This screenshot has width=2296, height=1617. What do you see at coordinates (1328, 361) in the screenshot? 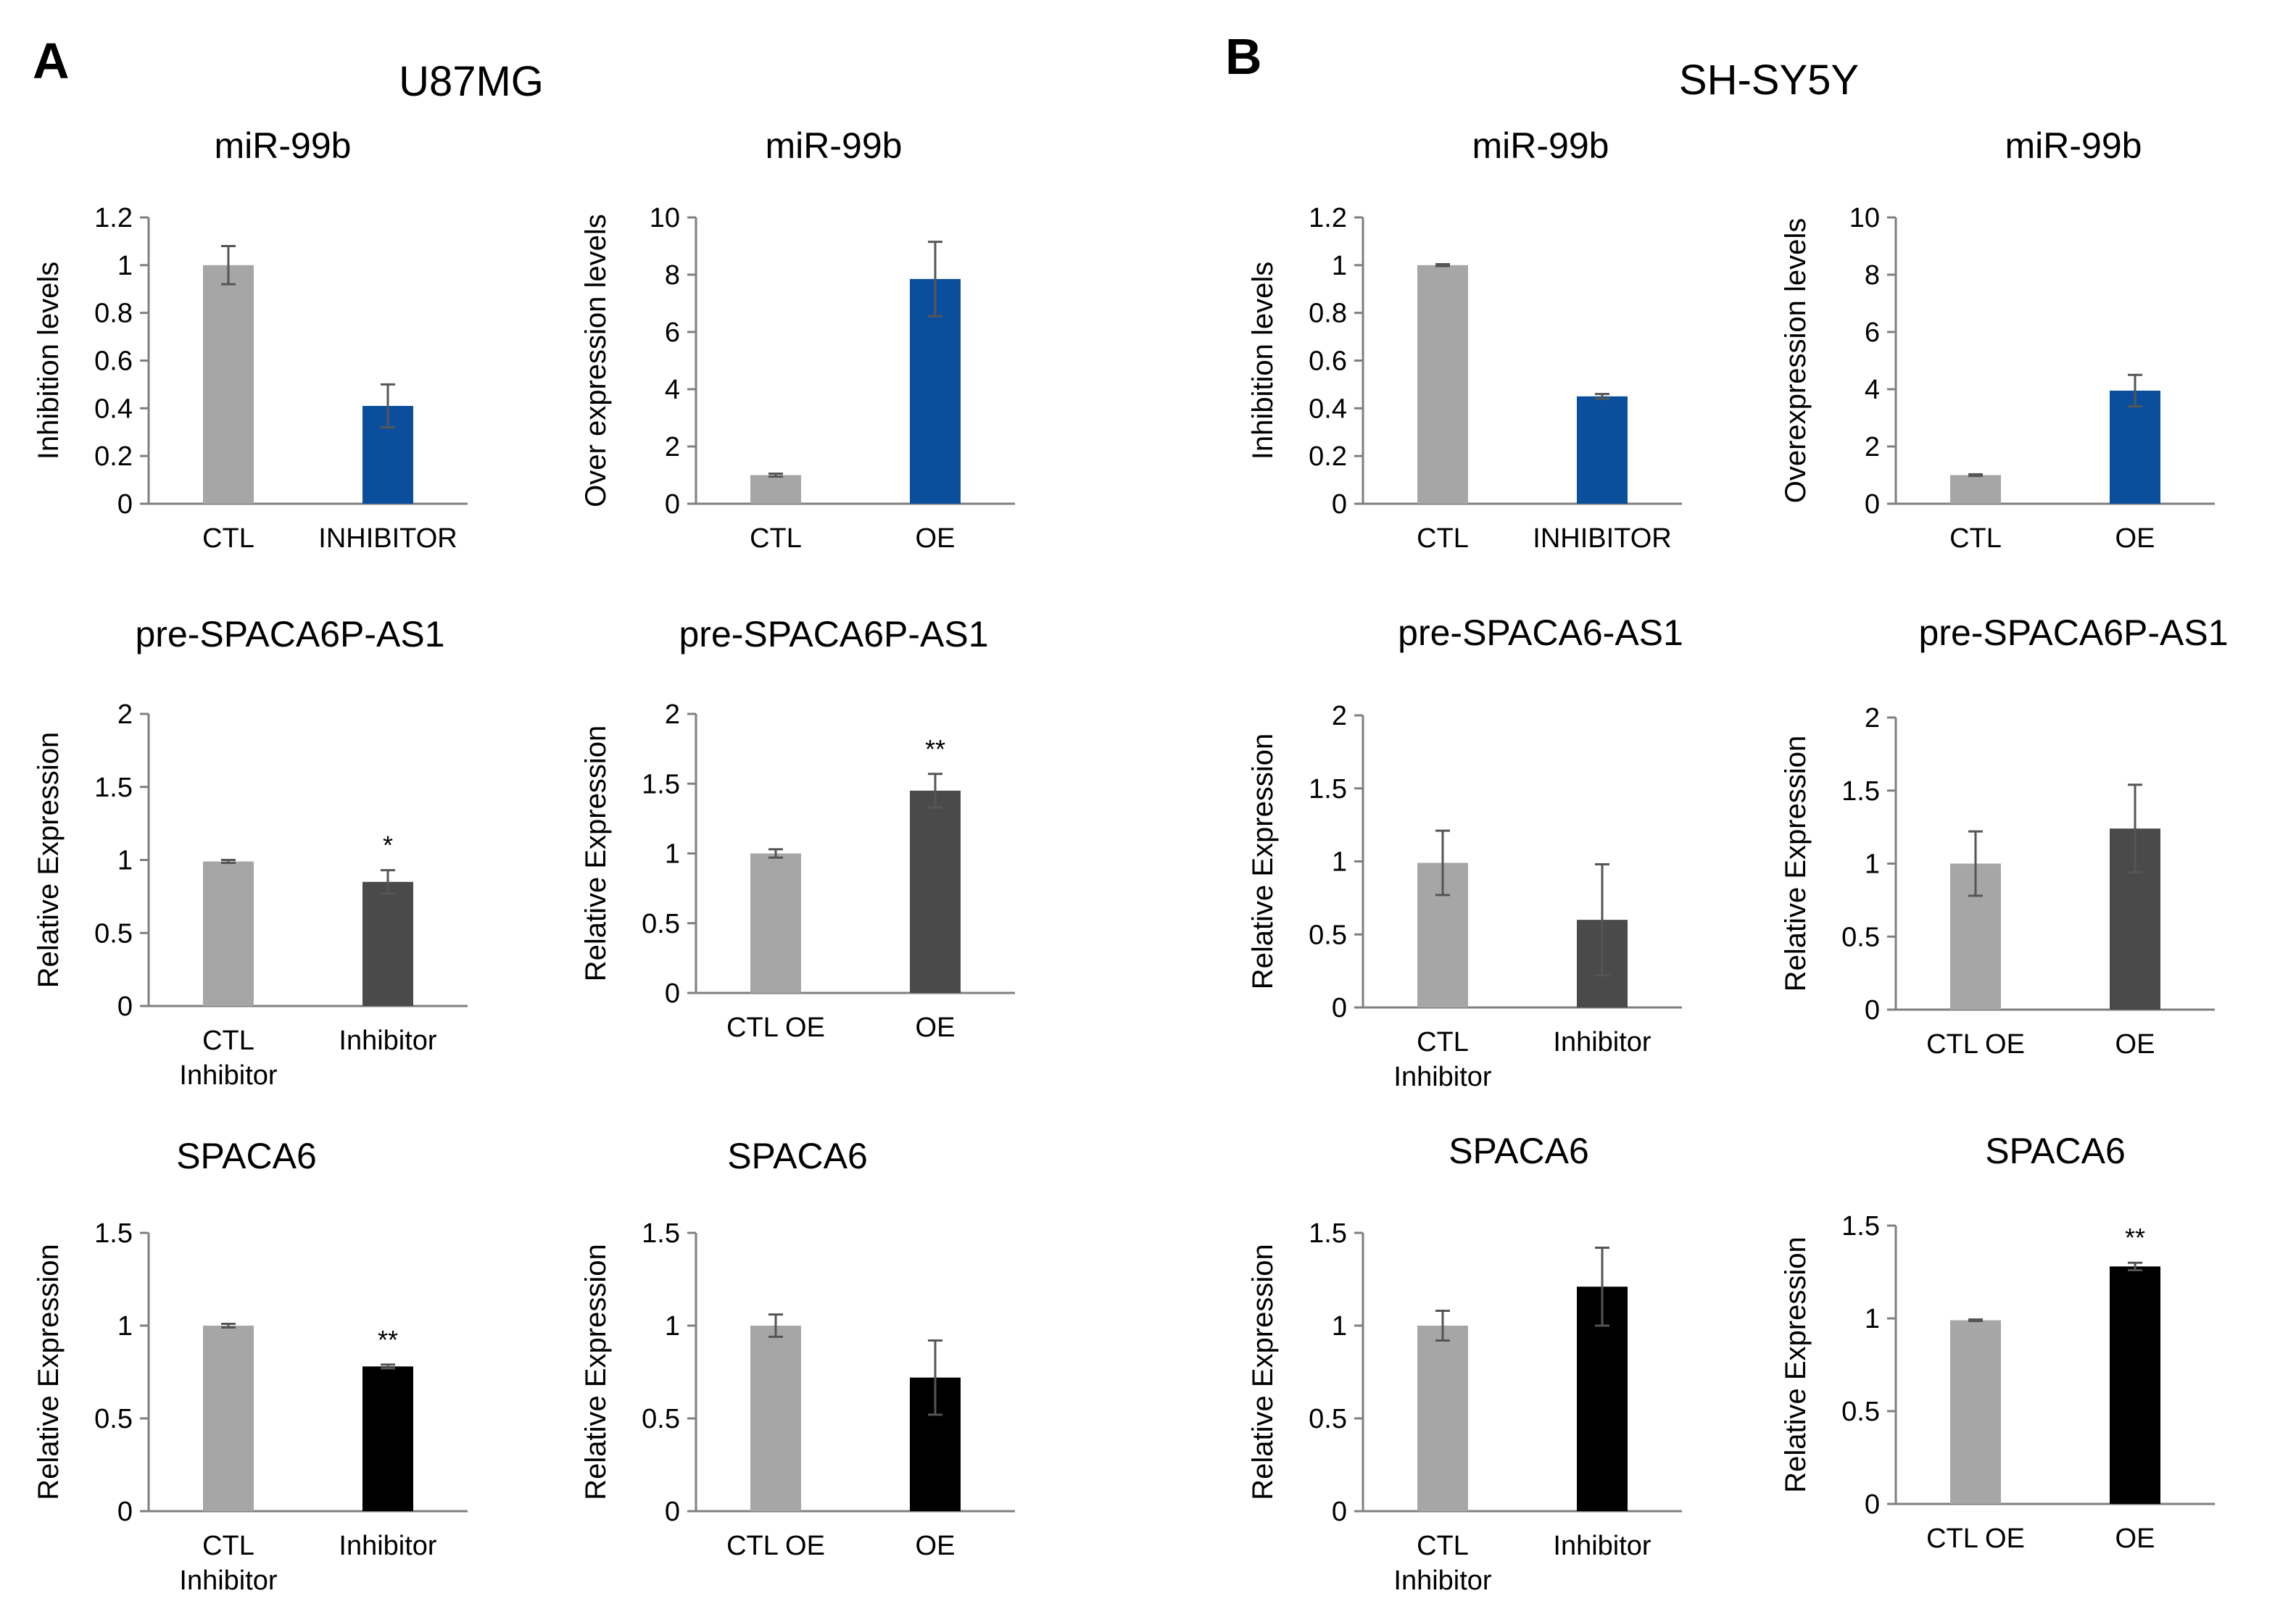
I see `y-tick-label: 0.6` at bounding box center [1328, 361].